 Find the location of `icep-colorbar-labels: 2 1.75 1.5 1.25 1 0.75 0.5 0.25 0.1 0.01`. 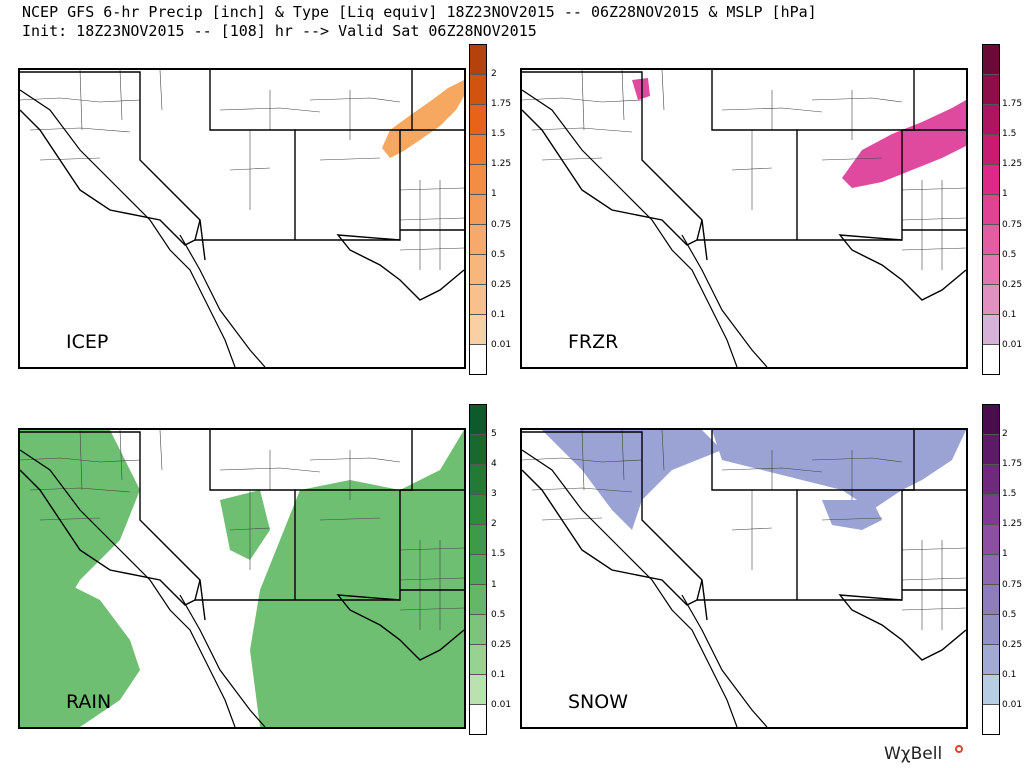

icep-colorbar-labels: 2 1.75 1.5 1.25 1 0.75 0.5 0.25 0.1 0.01 is located at coordinates (511, 209).